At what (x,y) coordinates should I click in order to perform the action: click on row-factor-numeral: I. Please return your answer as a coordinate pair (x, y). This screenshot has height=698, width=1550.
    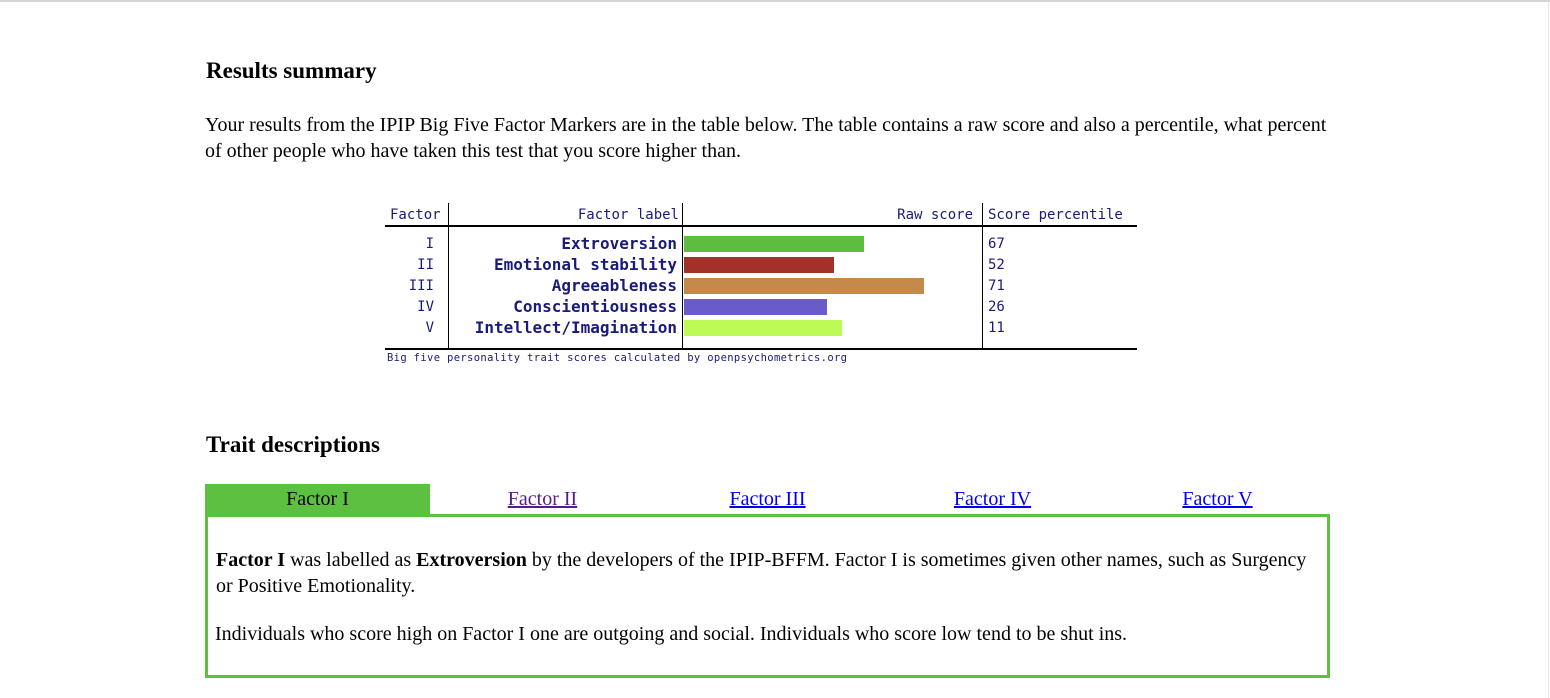
    Looking at the image, I should click on (429, 244).